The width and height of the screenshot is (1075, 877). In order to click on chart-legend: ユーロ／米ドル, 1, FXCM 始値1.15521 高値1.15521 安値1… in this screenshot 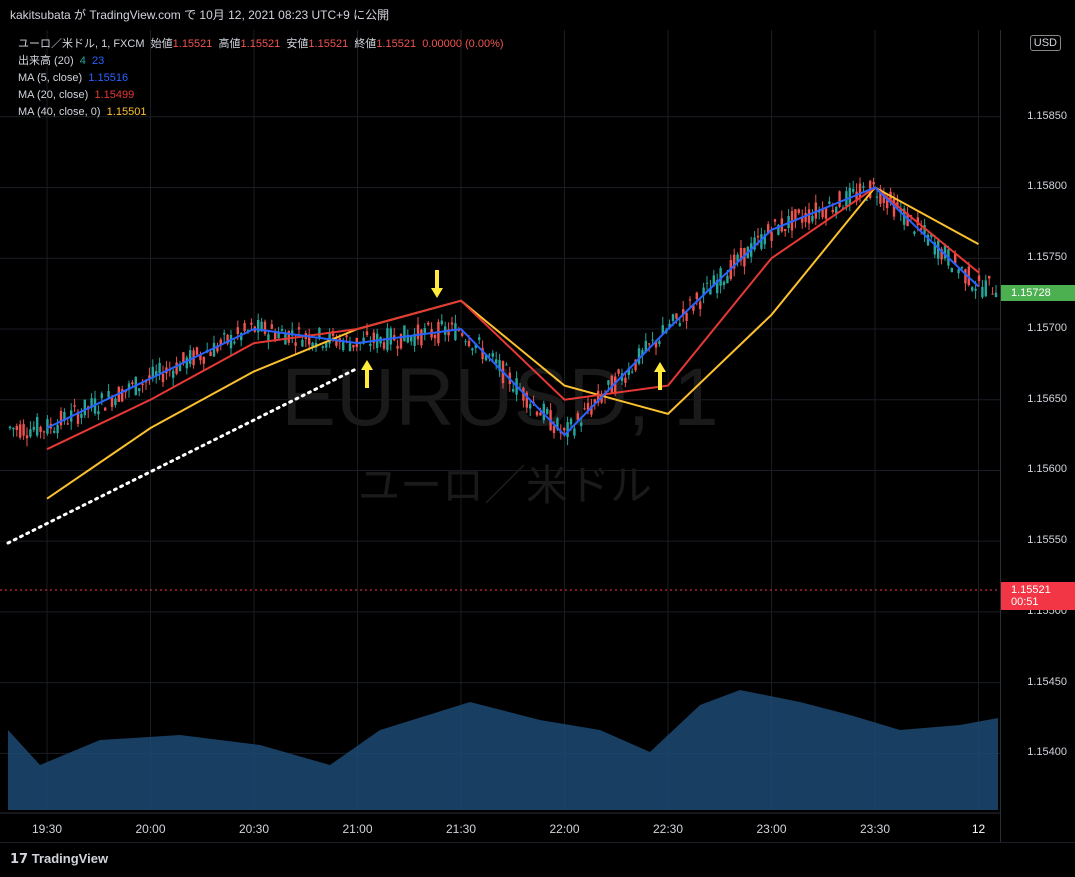, I will do `click(261, 78)`.